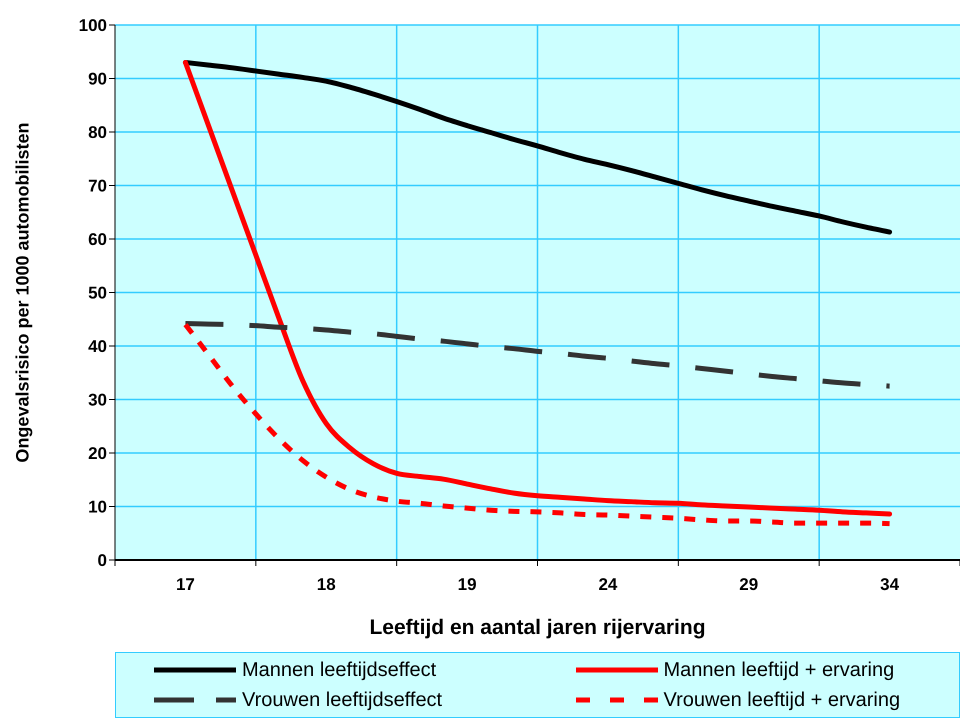 This screenshot has height=726, width=968. Describe the element at coordinates (102, 560) in the screenshot. I see `y-tick-label: 0` at that location.